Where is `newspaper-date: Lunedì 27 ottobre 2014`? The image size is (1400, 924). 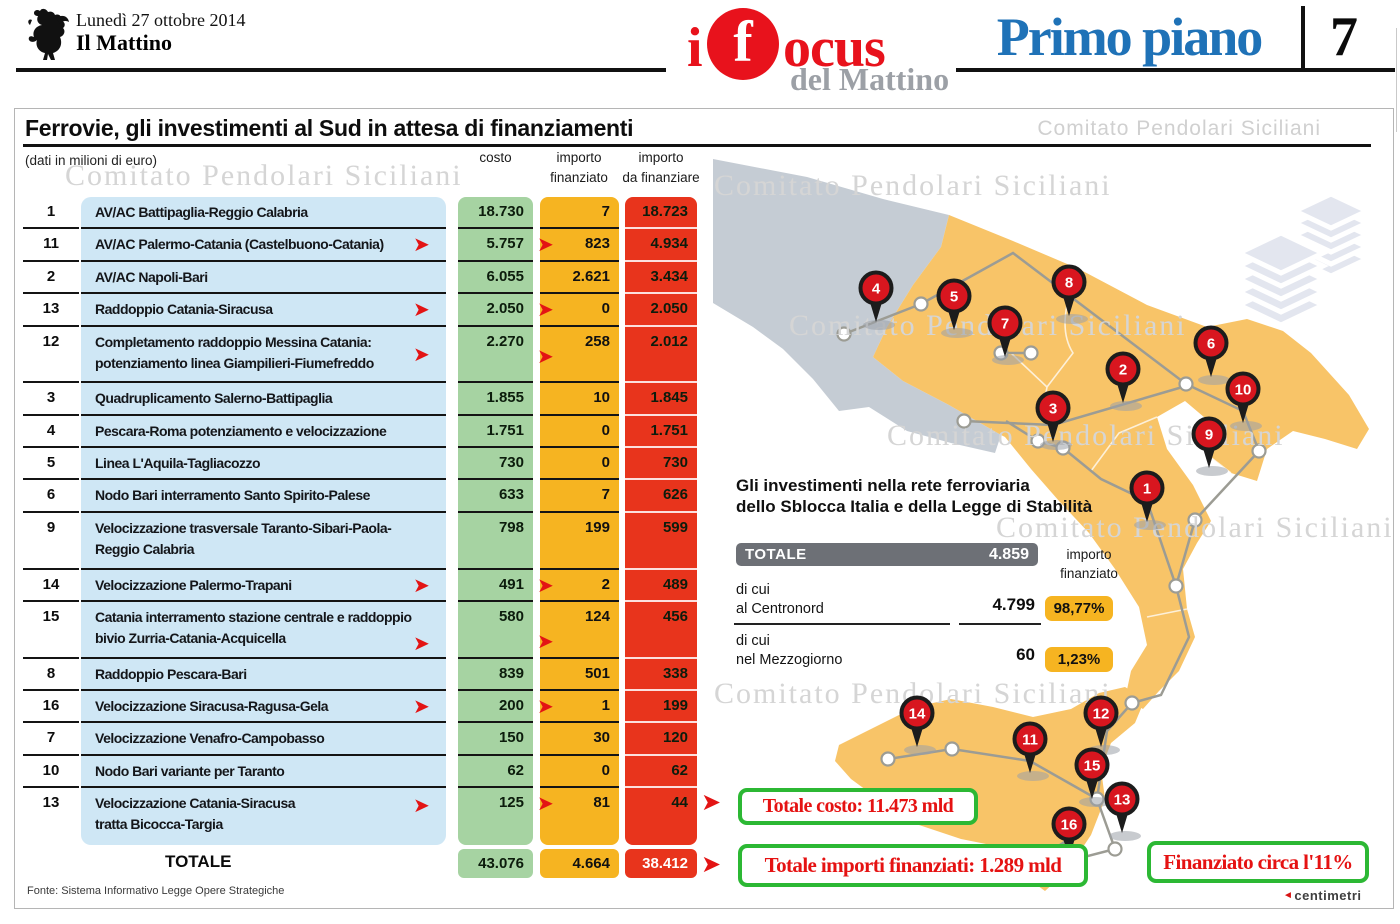 newspaper-date: Lunedì 27 ottobre 2014 is located at coordinates (161, 20).